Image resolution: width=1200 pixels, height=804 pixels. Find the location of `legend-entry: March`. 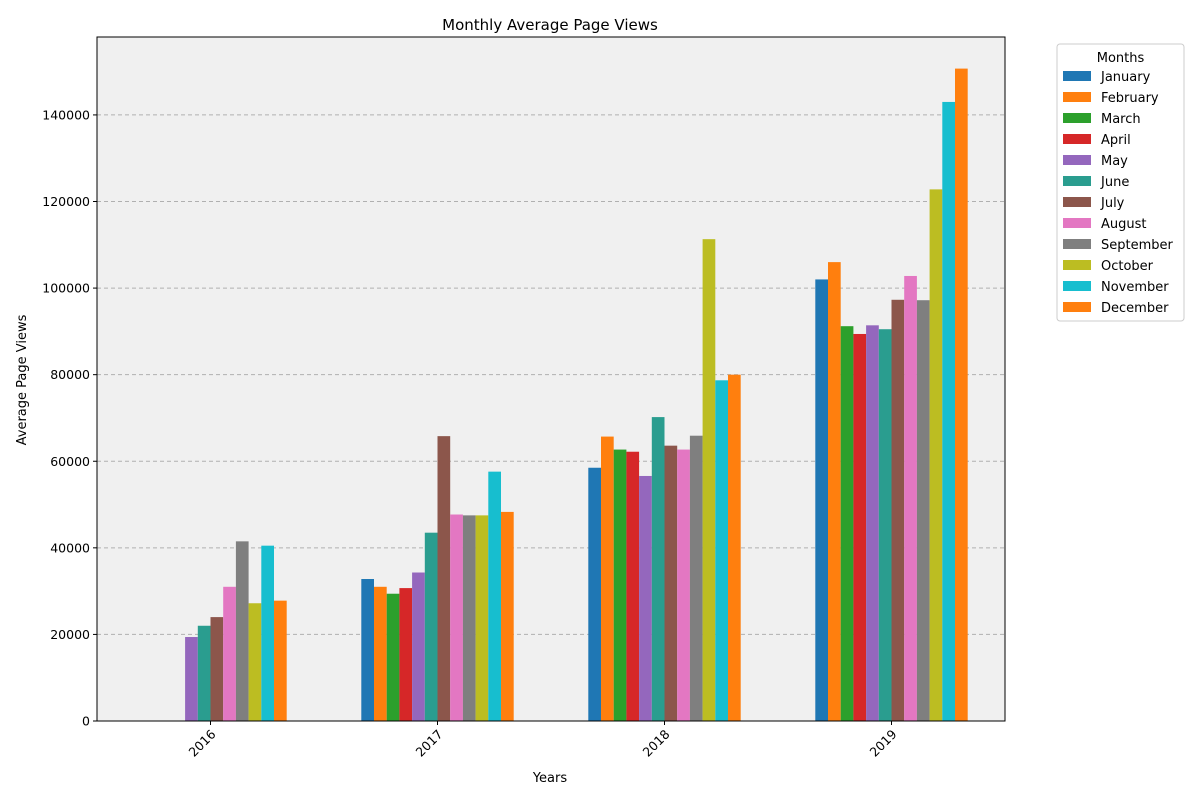

legend-entry: March is located at coordinates (1121, 119).